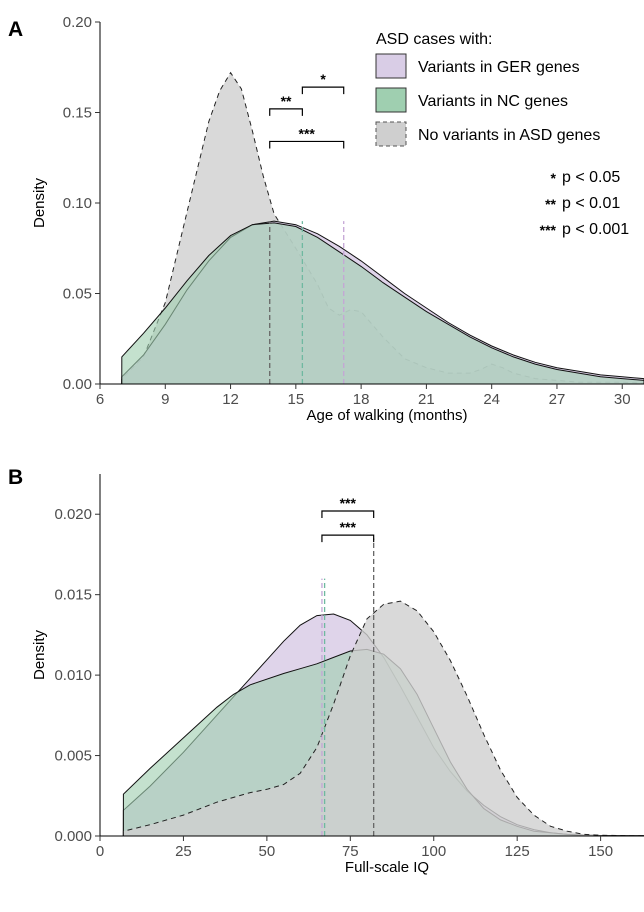 The image size is (644, 912). I want to click on x-tick-label: 21, so click(426, 399).